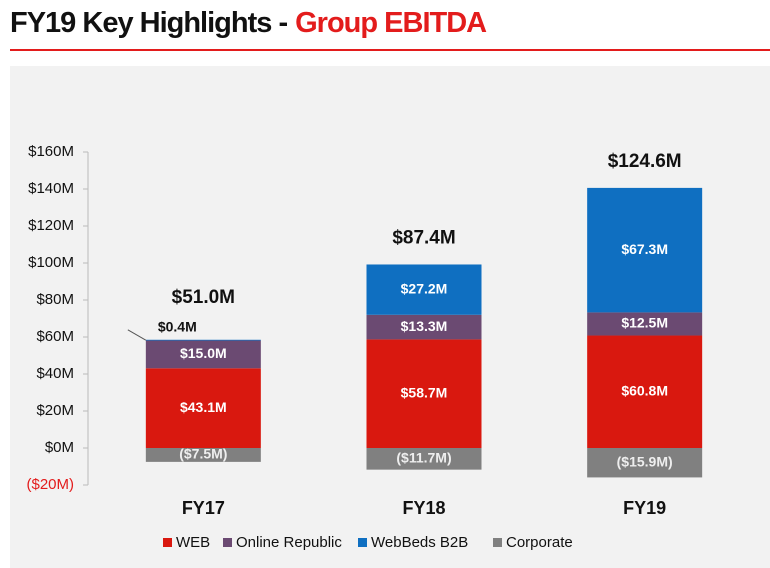 The image size is (770, 568). I want to click on y-tick-label: $80M, so click(55, 299).